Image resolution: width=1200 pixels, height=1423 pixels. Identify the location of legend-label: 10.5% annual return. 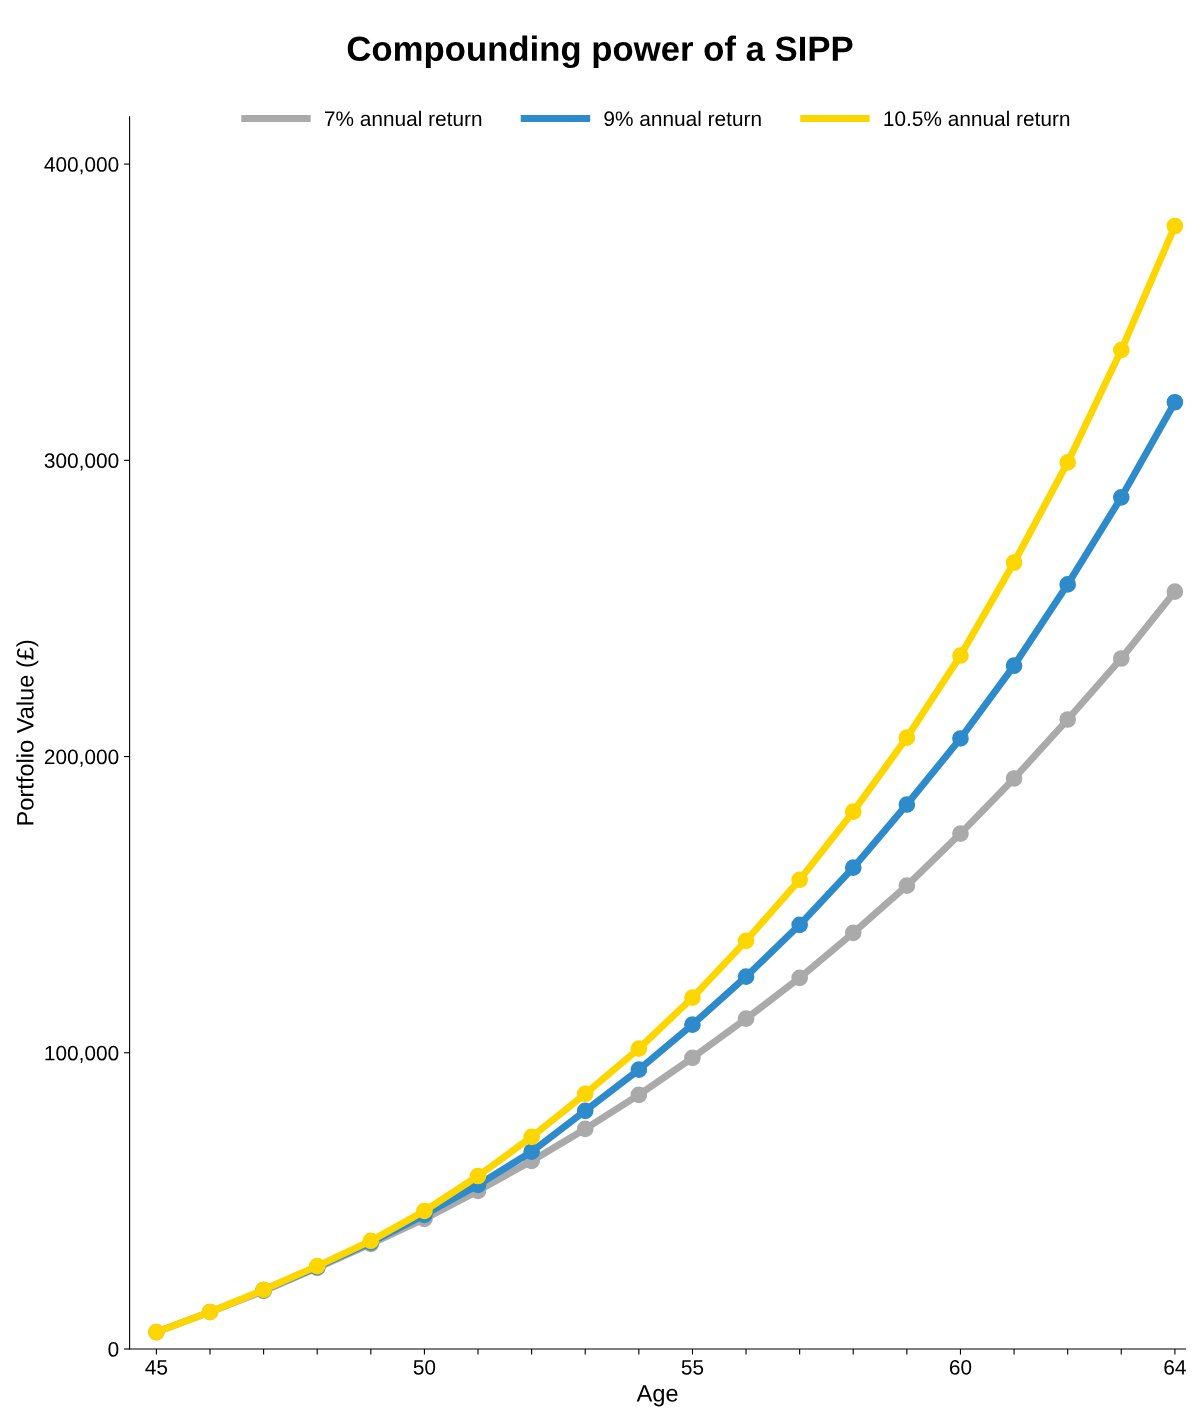
(977, 118).